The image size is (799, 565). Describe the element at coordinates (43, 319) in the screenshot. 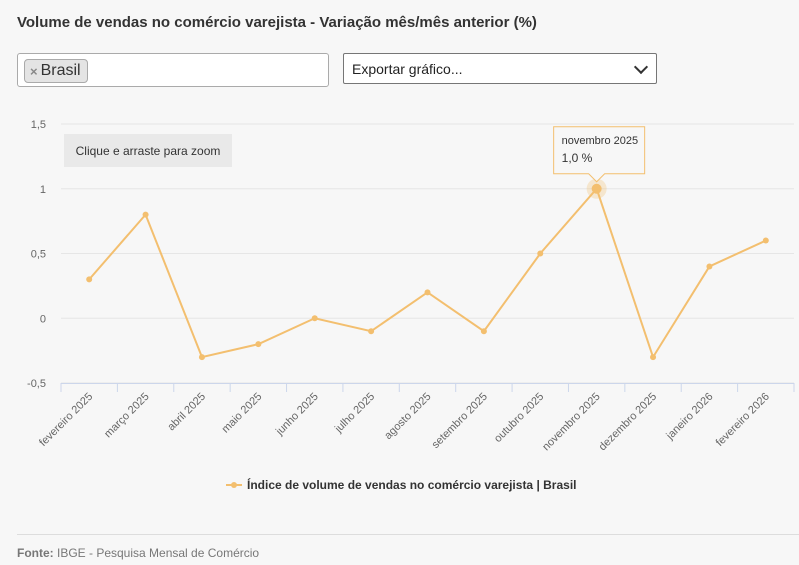

I see `y-tick-label: 0` at that location.